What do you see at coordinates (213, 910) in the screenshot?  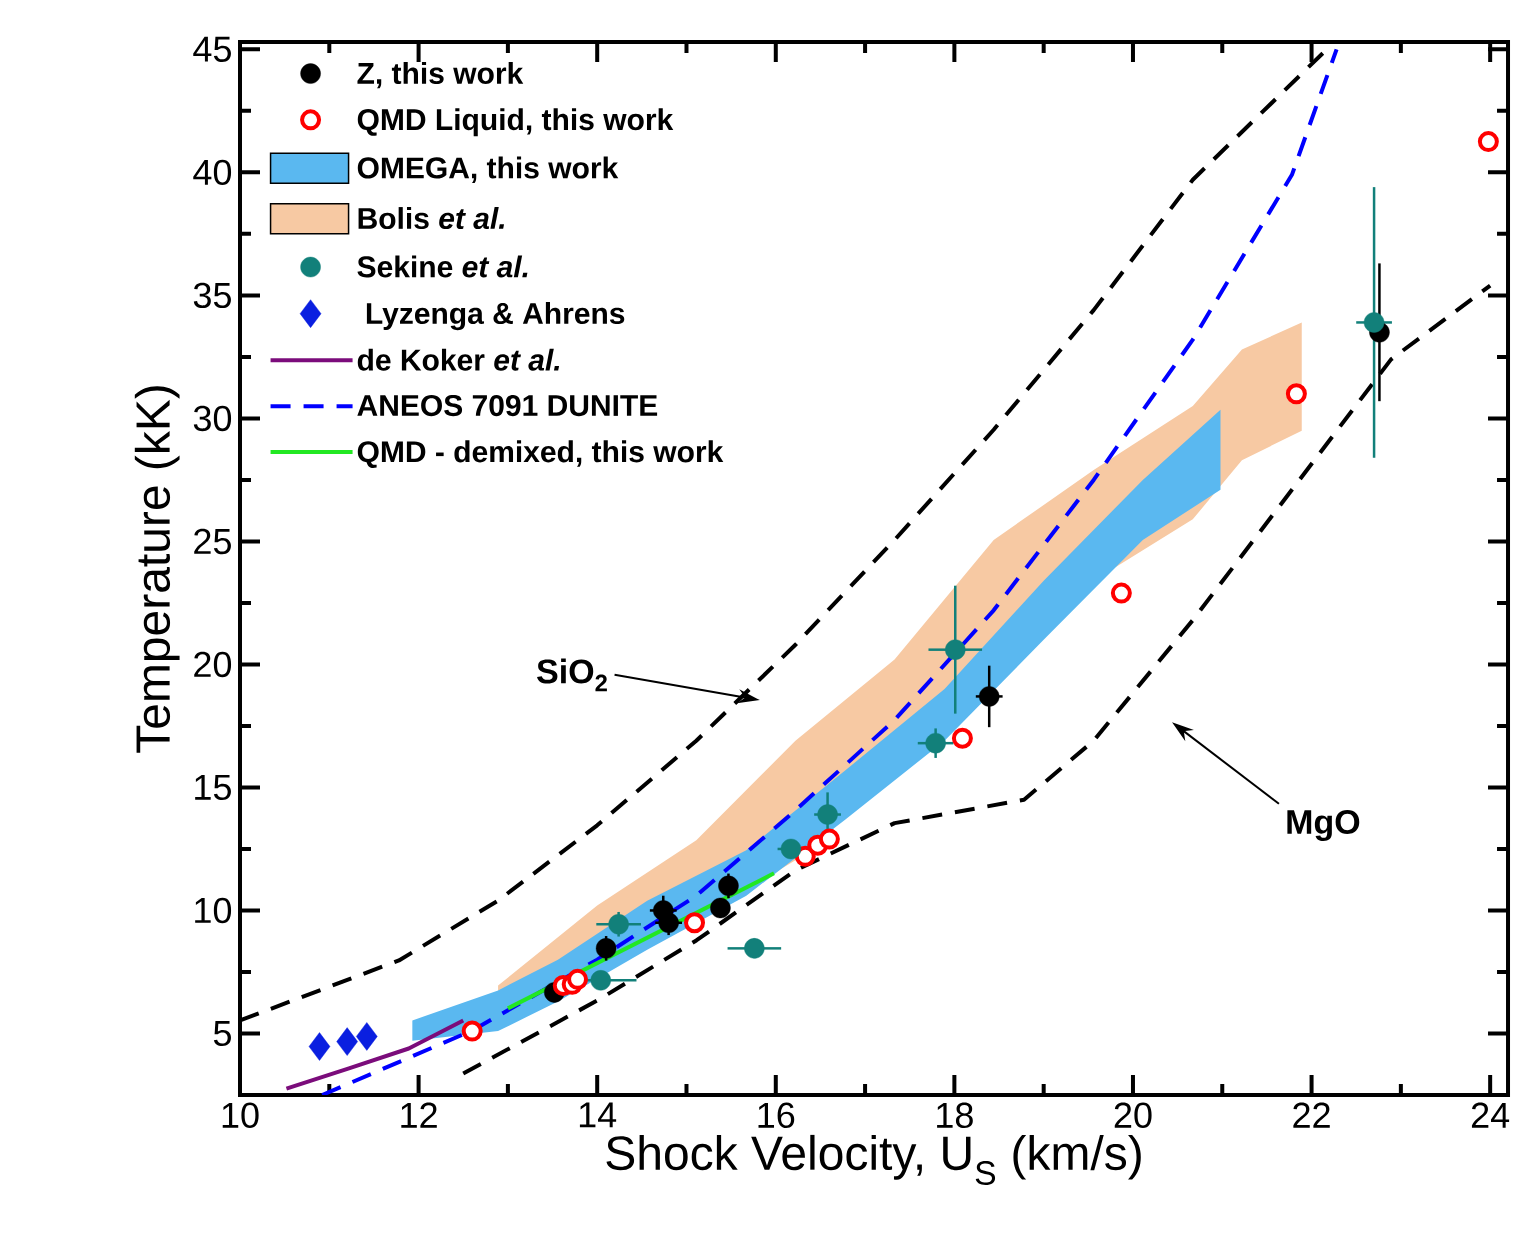 I see `y-tick-label: 10` at bounding box center [213, 910].